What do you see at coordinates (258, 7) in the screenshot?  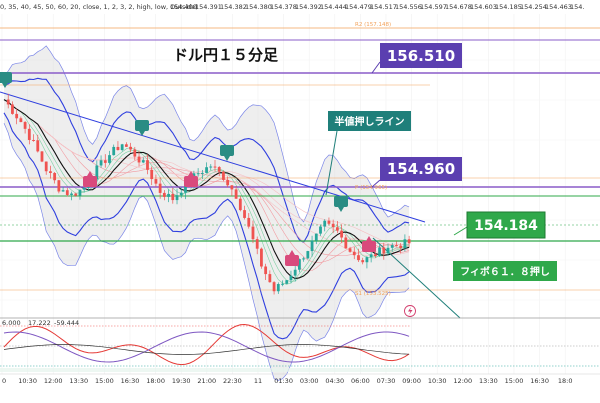 I see `indicator-value: 154.380` at bounding box center [258, 7].